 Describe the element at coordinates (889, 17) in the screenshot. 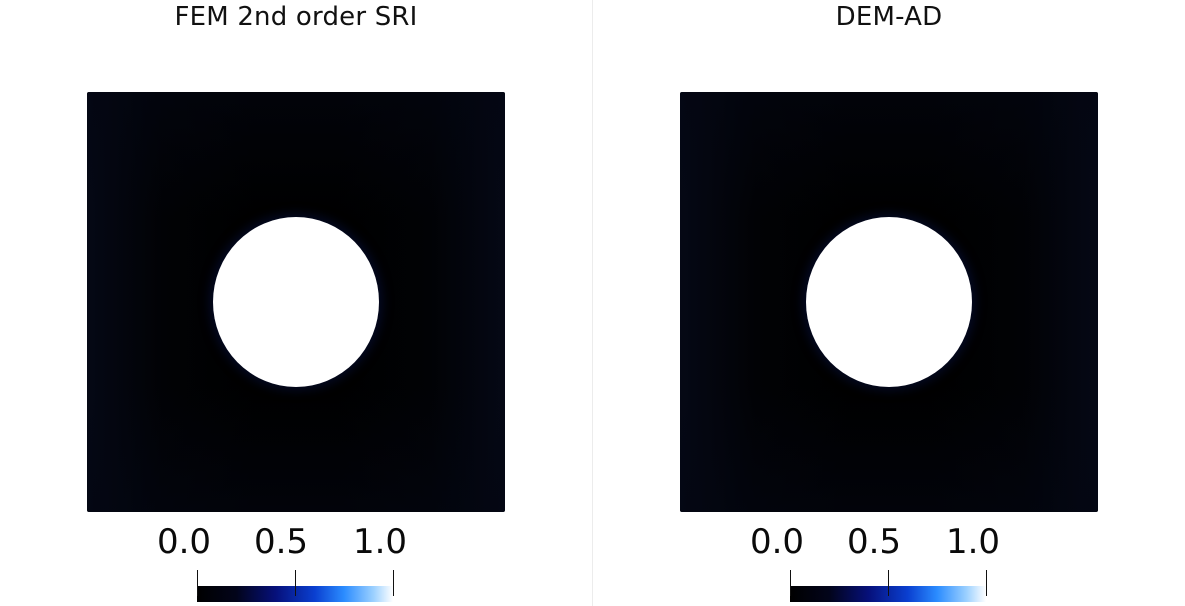

I see `panel-title: DEM-AD` at that location.